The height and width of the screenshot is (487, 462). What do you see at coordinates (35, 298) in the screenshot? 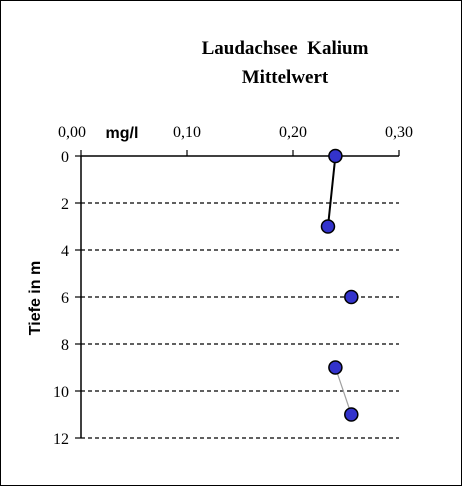
I see `y-axis-label: Tiefe in m` at bounding box center [35, 298].